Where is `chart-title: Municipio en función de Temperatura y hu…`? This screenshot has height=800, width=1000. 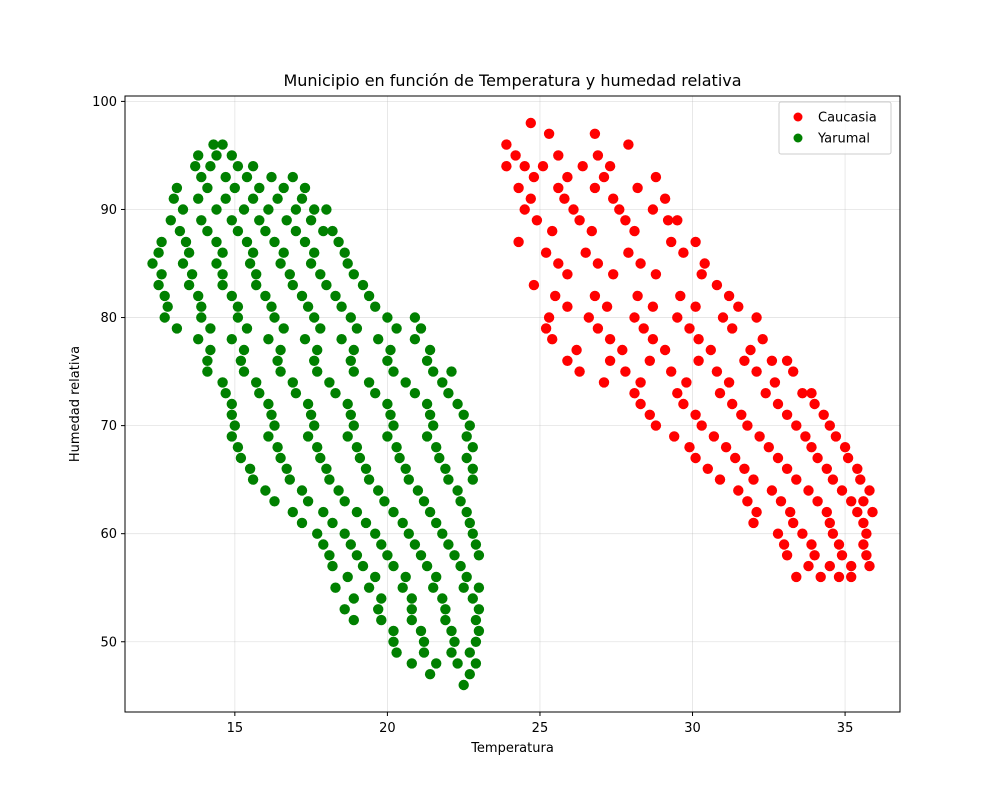
chart-title: Municipio en función de Temperatura y hu… is located at coordinates (512, 80).